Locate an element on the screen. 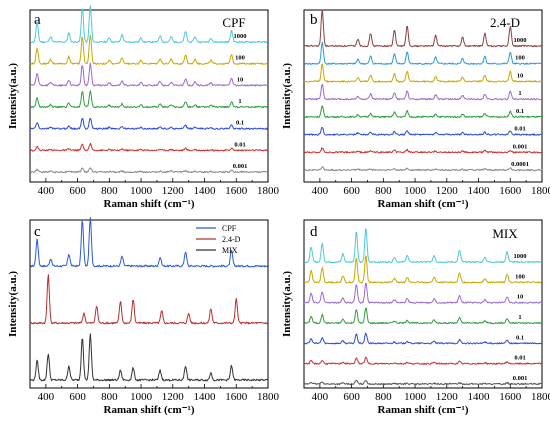  series-line-MIX is located at coordinates (149, 357).